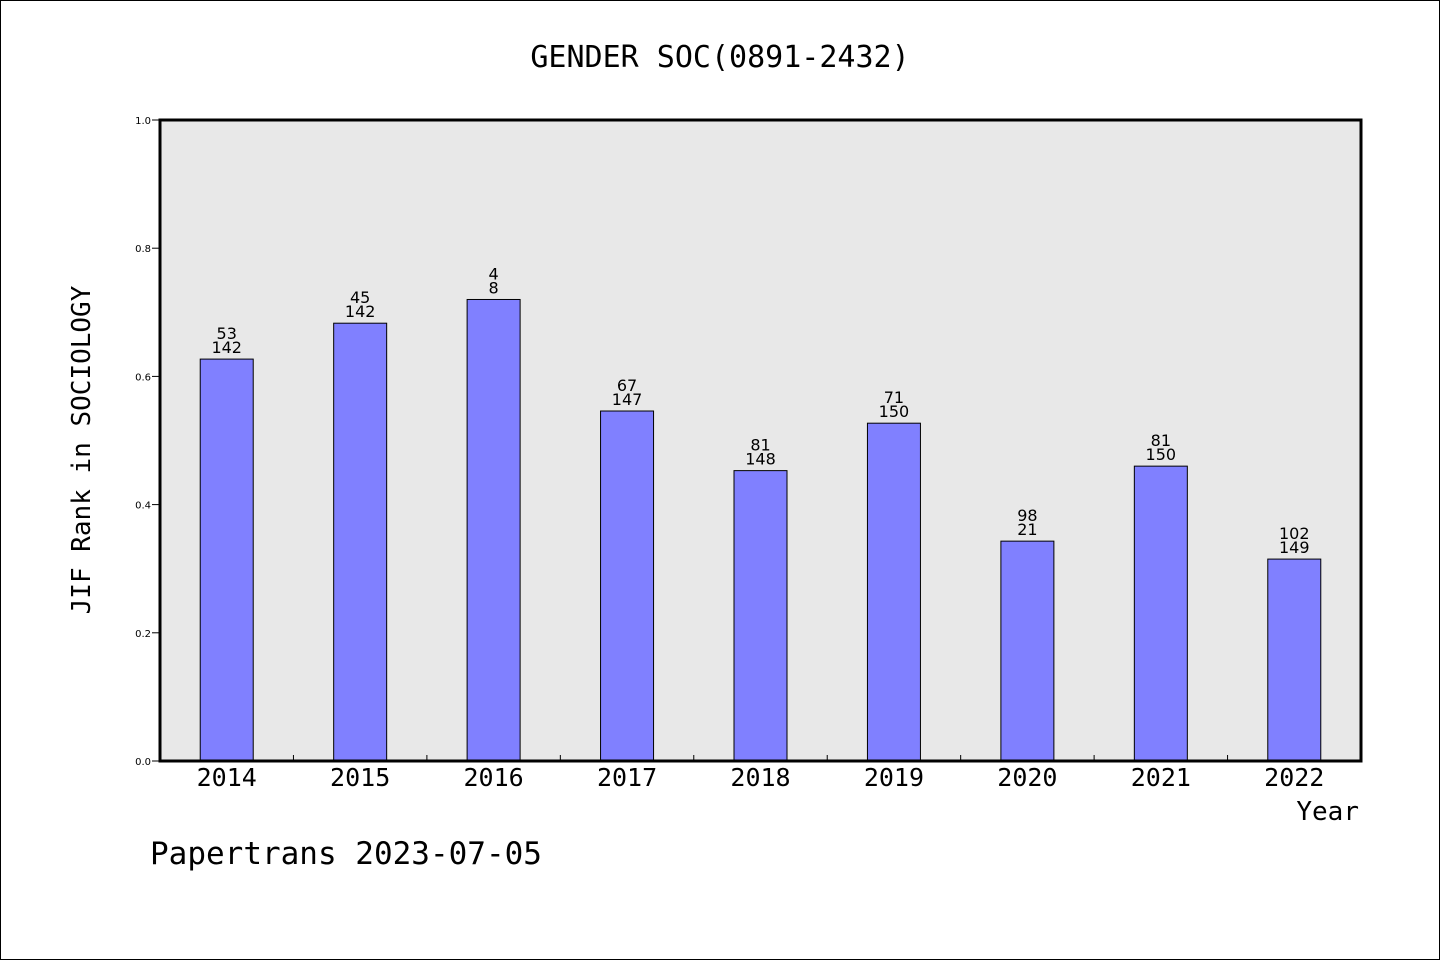 Image resolution: width=1440 pixels, height=960 pixels. What do you see at coordinates (894, 397) in the screenshot?
I see `bar-label-rank: 71` at bounding box center [894, 397].